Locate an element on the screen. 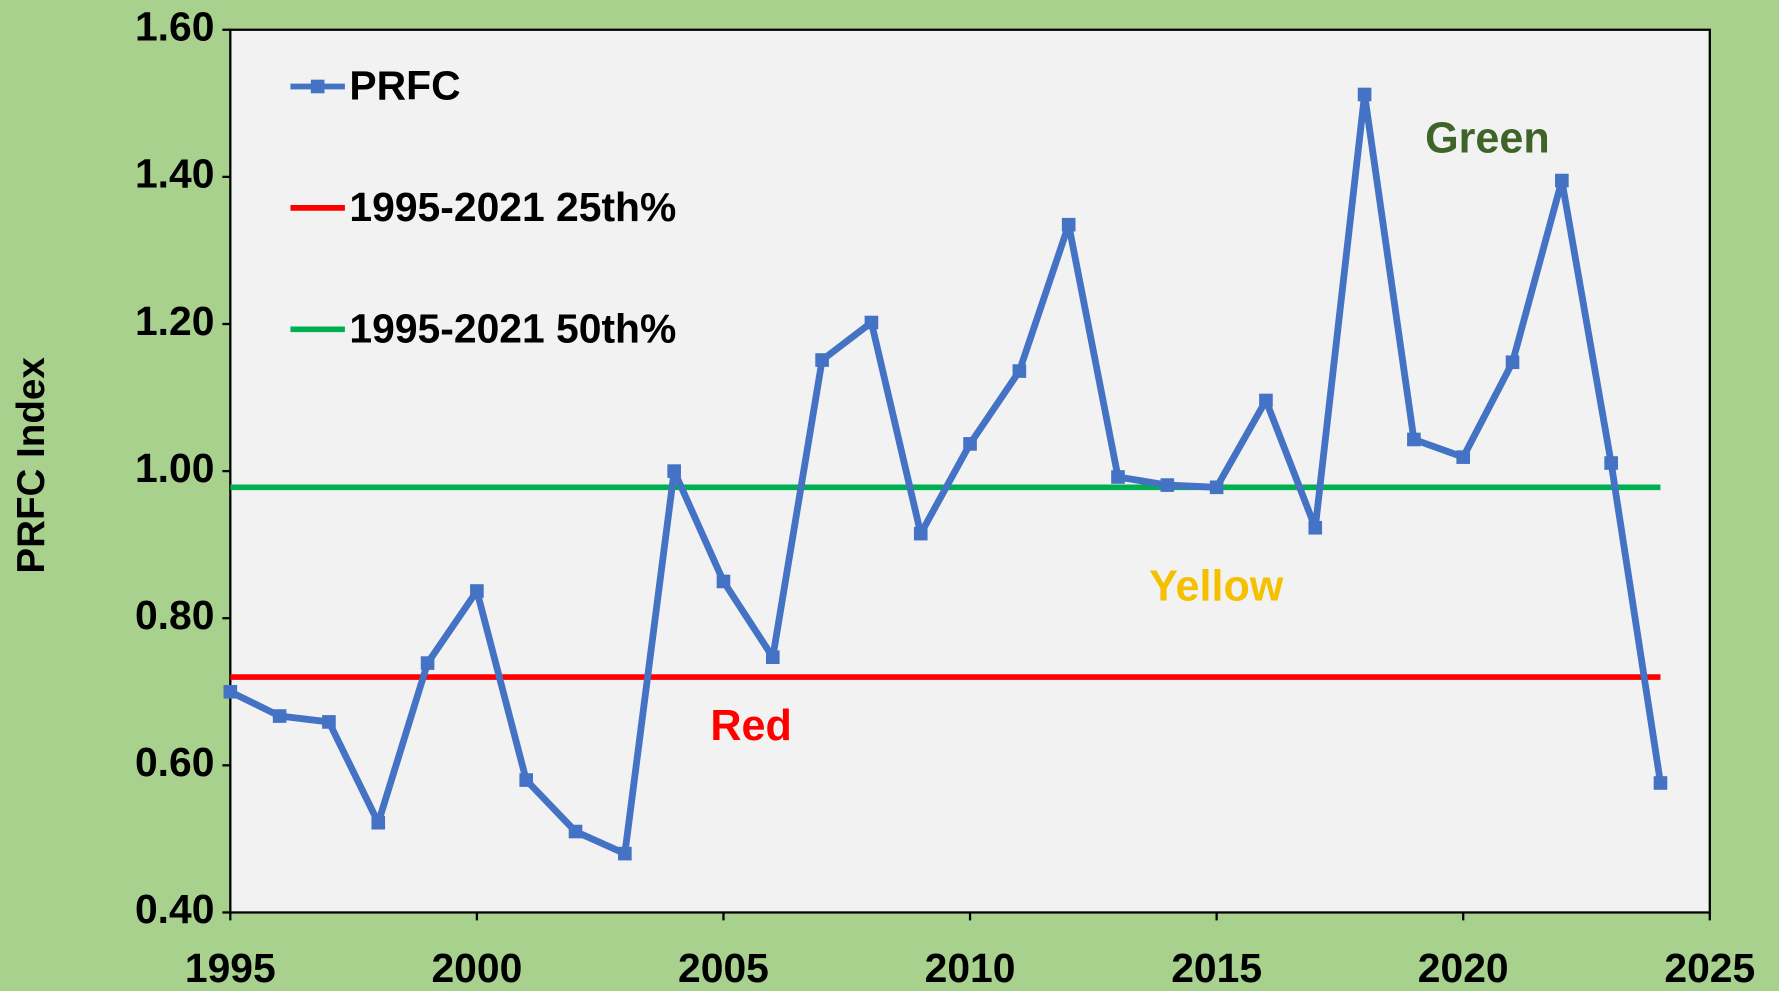  x-tick-label: 2010 is located at coordinates (970, 968).